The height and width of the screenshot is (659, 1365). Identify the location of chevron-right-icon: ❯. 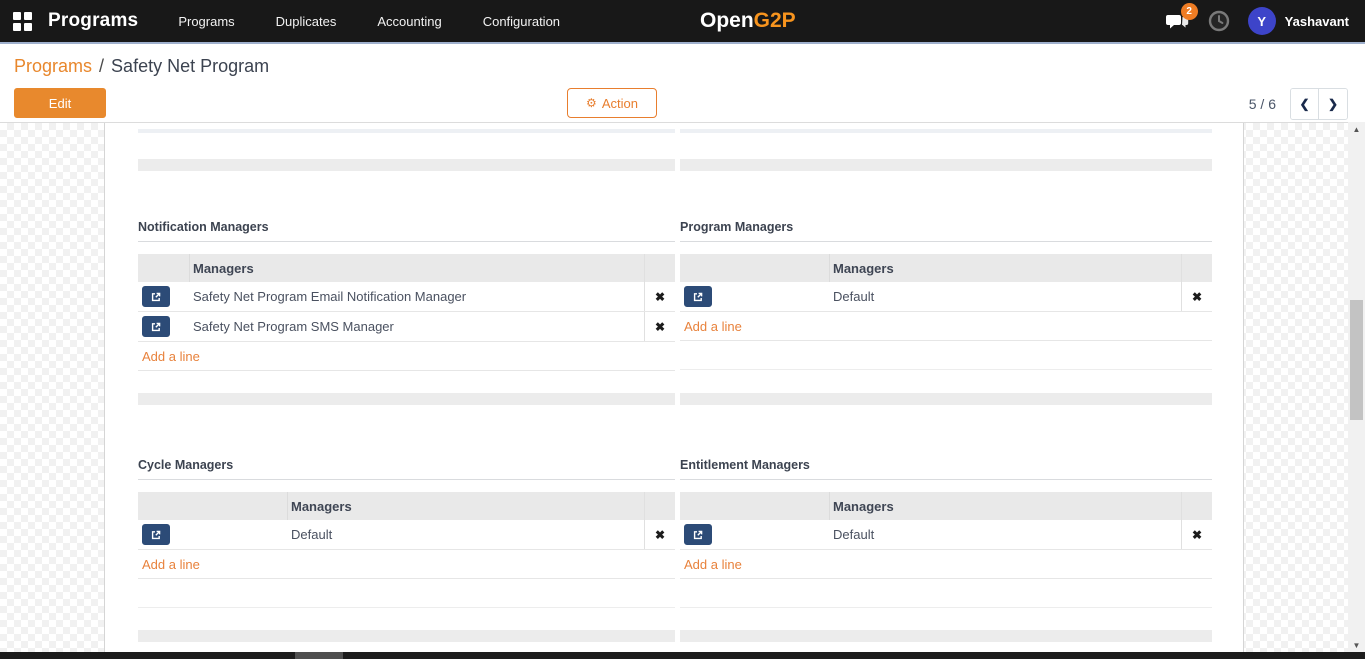
(1333, 104).